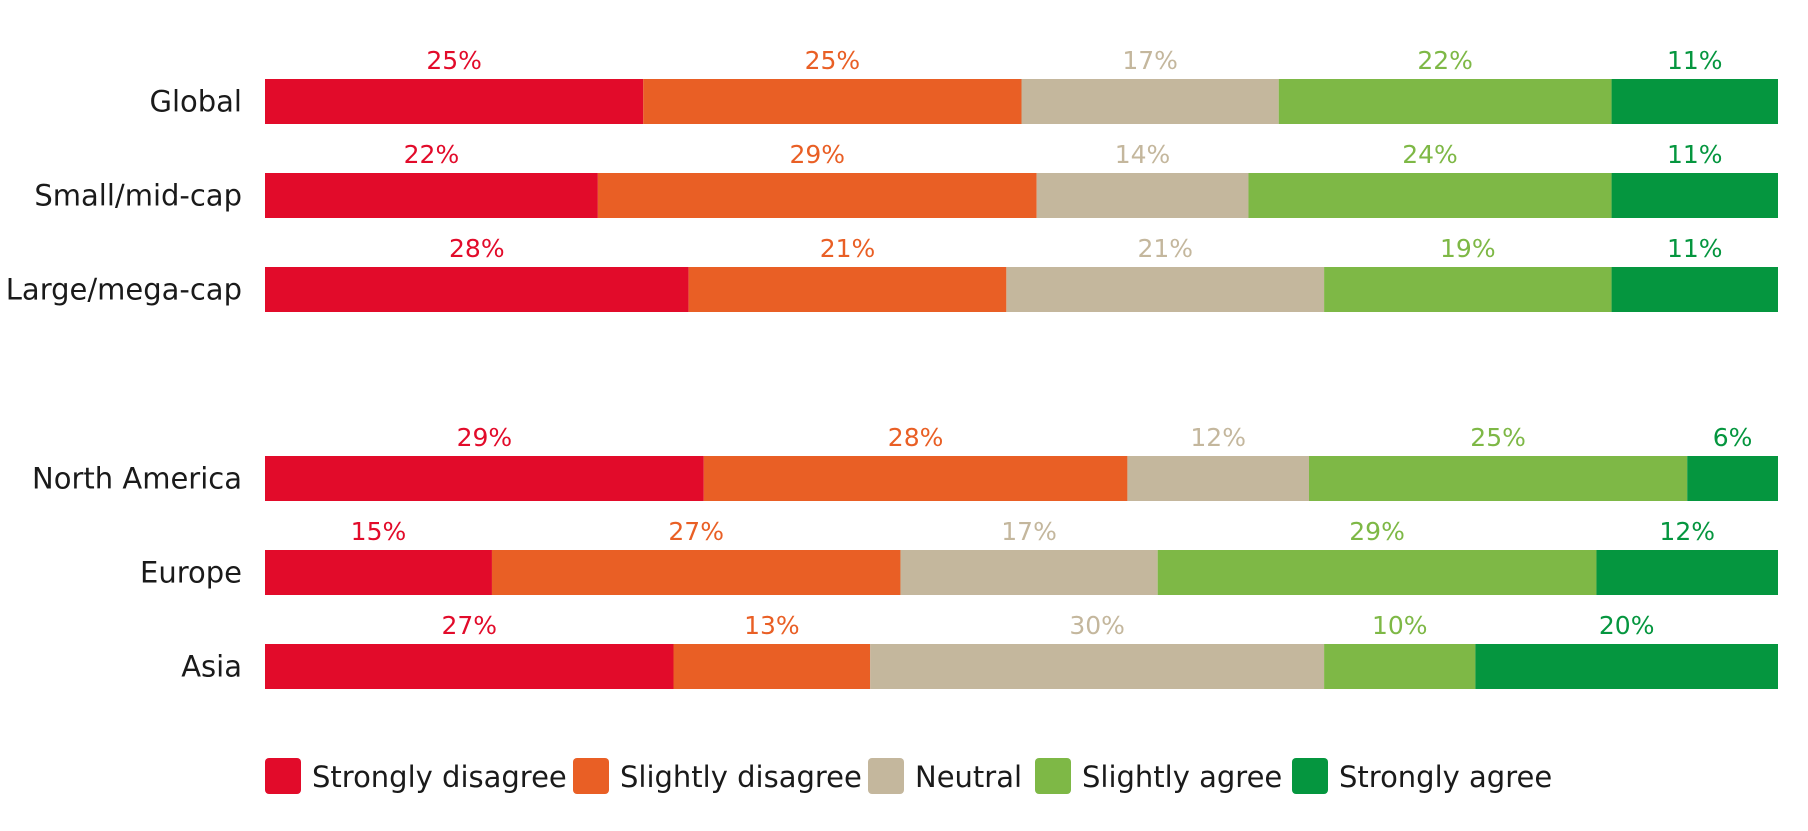 The height and width of the screenshot is (831, 1808). What do you see at coordinates (1143, 154) in the screenshot?
I see `data-label: 14%` at bounding box center [1143, 154].